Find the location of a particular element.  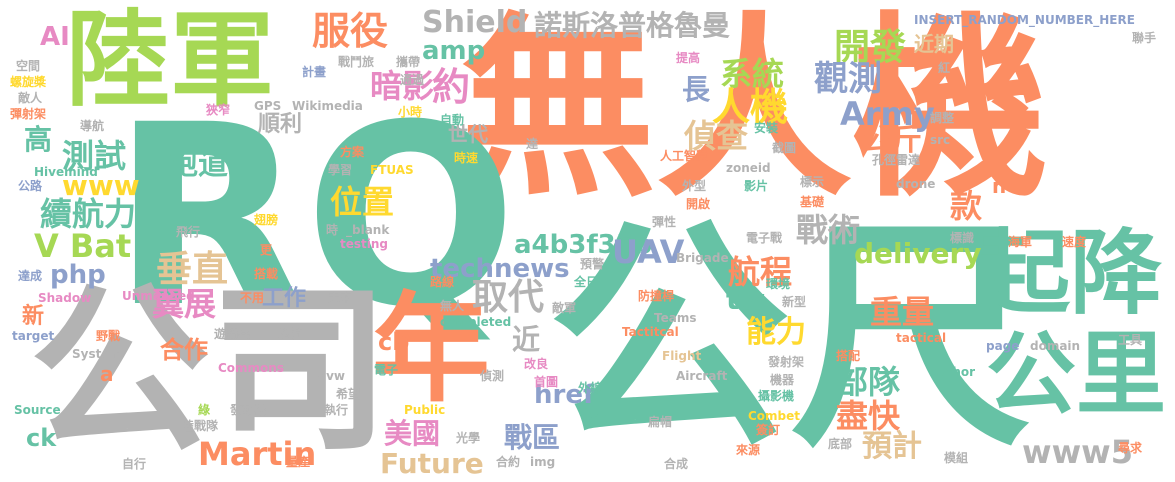

word-ye-zhan: 野戰 is located at coordinates (108, 336).